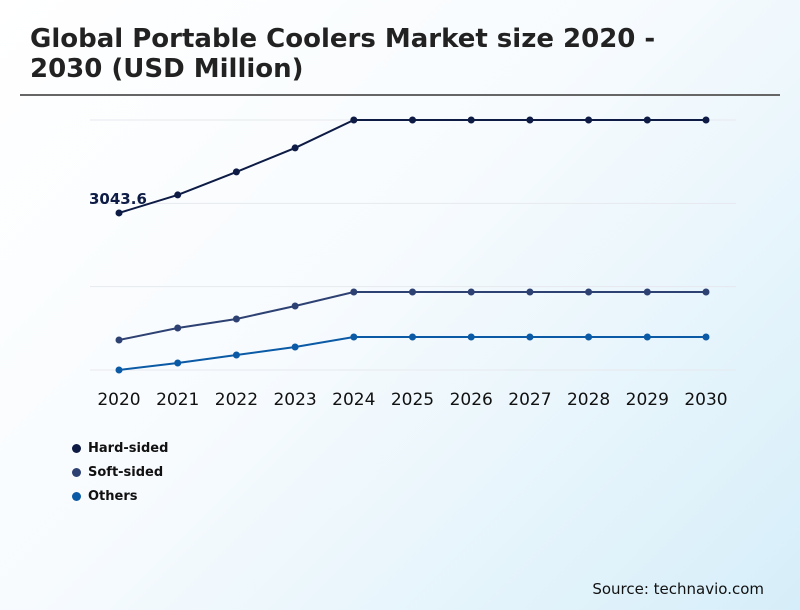 The width and height of the screenshot is (800, 610). What do you see at coordinates (353, 400) in the screenshot?
I see `x-tick-label: 2024` at bounding box center [353, 400].